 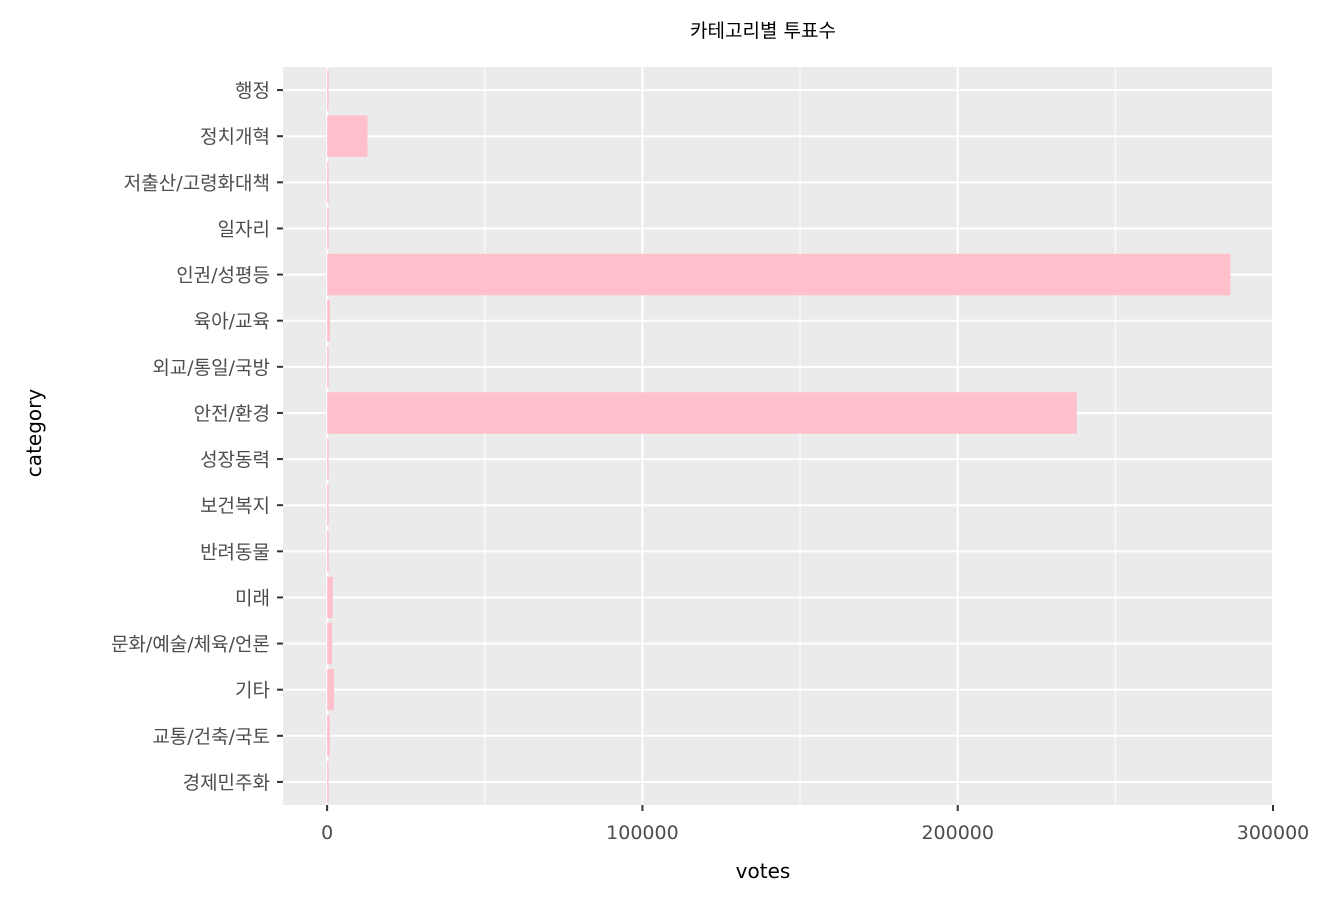 What do you see at coordinates (1273, 833) in the screenshot?
I see `x-tick-label: 300000` at bounding box center [1273, 833].